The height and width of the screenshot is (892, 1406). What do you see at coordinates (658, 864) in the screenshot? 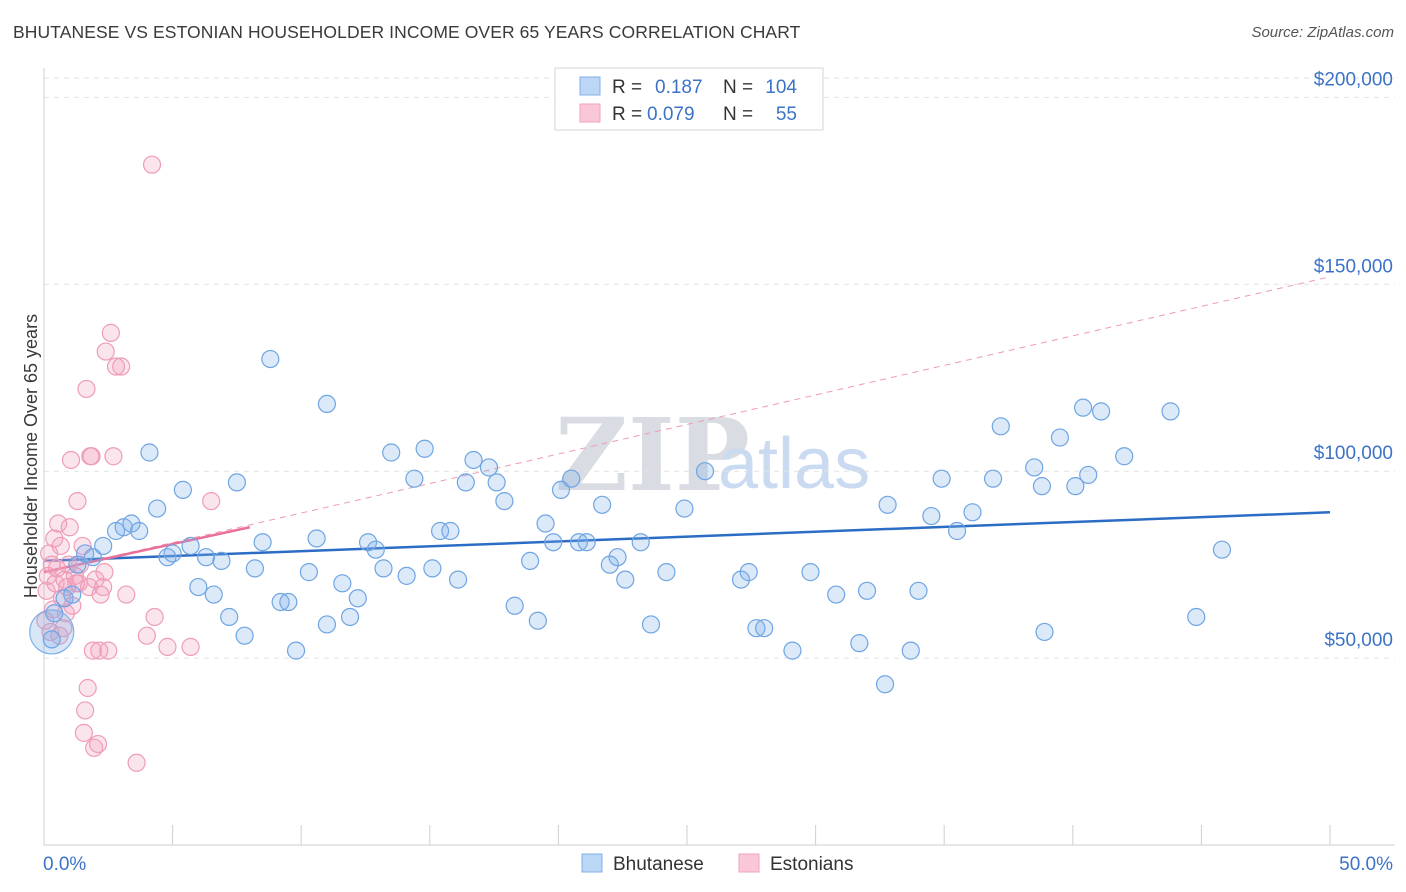
I see `bottom-legend-bhutanese: Bhutanese` at bounding box center [658, 864].